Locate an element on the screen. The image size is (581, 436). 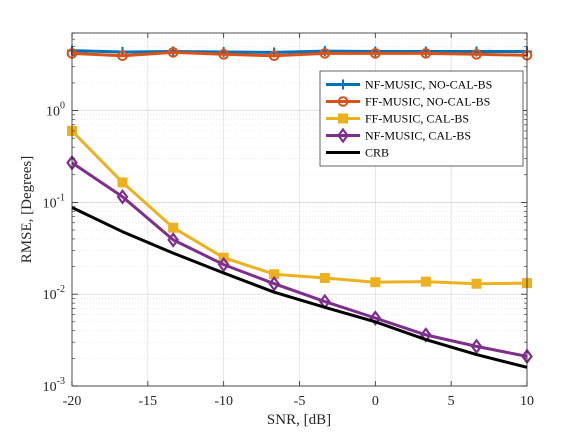
y-axis-label: RMSE, [Degrees] is located at coordinates (27, 209).